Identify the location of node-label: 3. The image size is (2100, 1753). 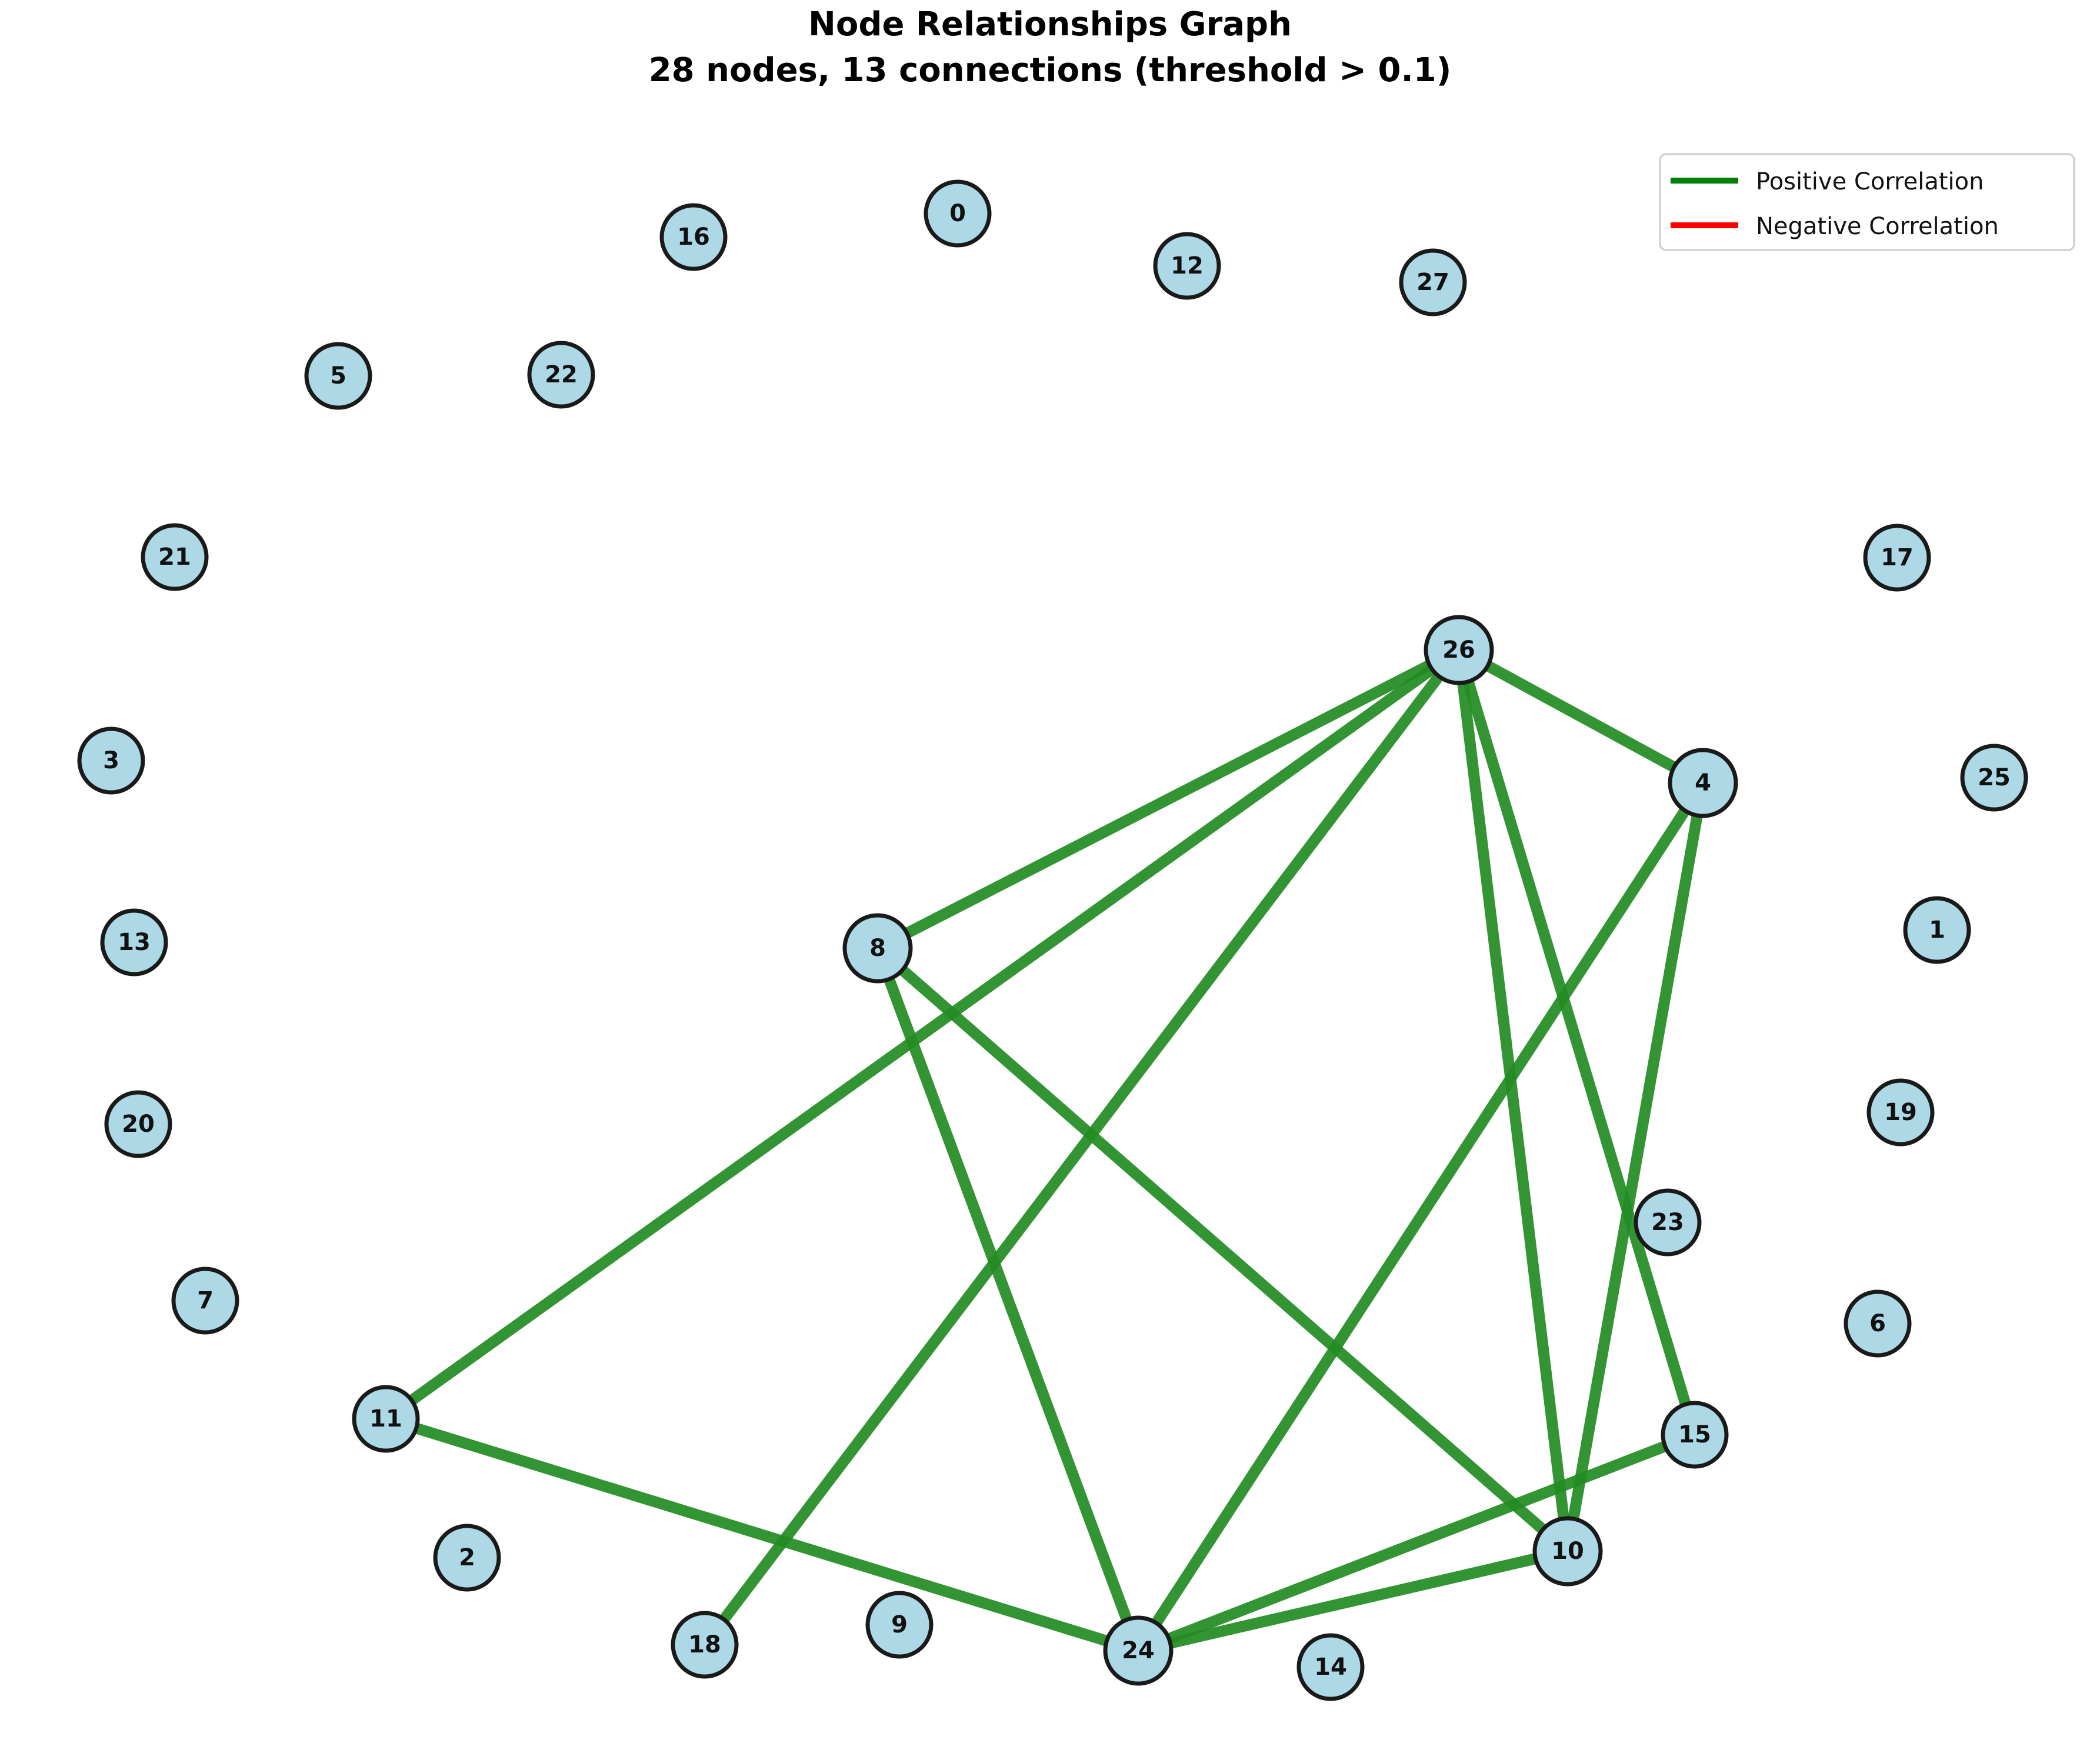
(111, 760).